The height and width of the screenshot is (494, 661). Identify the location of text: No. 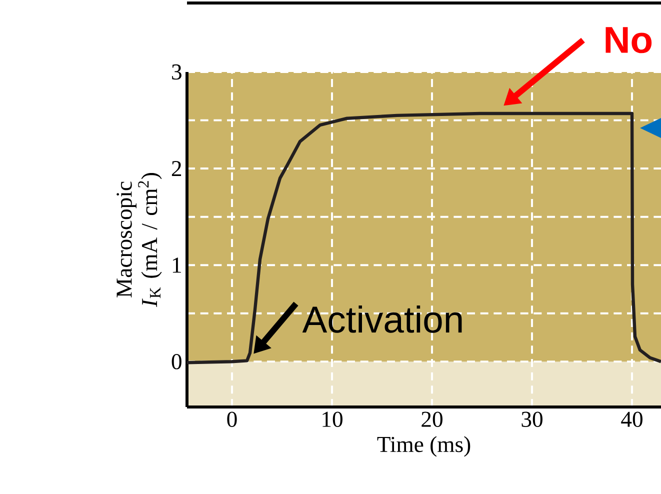
(629, 40).